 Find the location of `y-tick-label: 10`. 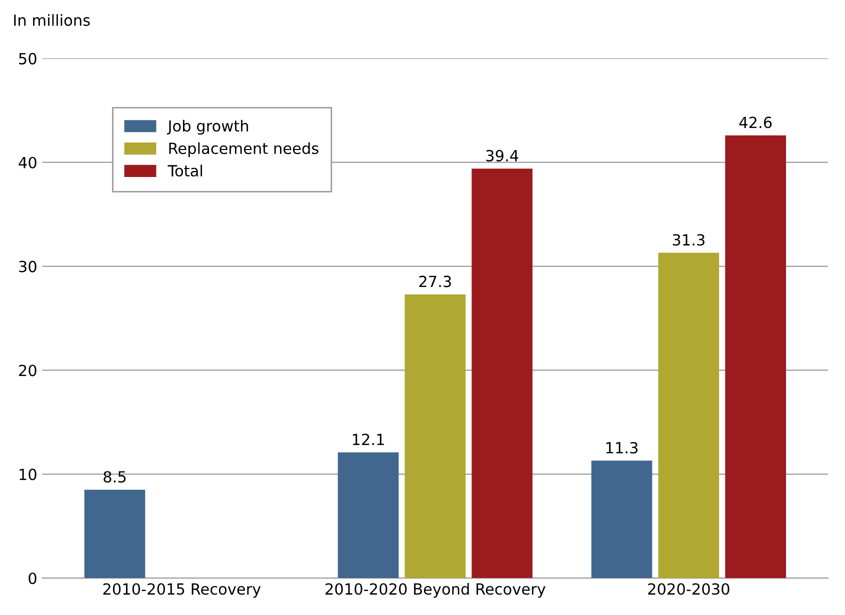

y-tick-label: 10 is located at coordinates (28, 474).